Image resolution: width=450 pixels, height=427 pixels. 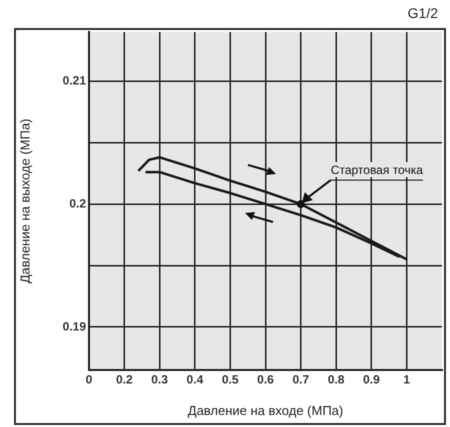 What do you see at coordinates (24, 201) in the screenshot?
I see `y-axis-title: Давление на выходе (МПа)` at bounding box center [24, 201].